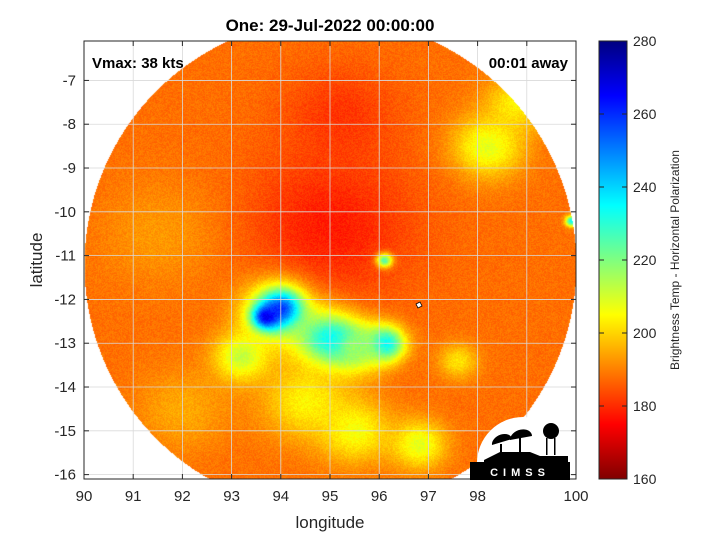 This screenshot has width=720, height=540. What do you see at coordinates (231, 496) in the screenshot?
I see `x-tick-label: 93` at bounding box center [231, 496].